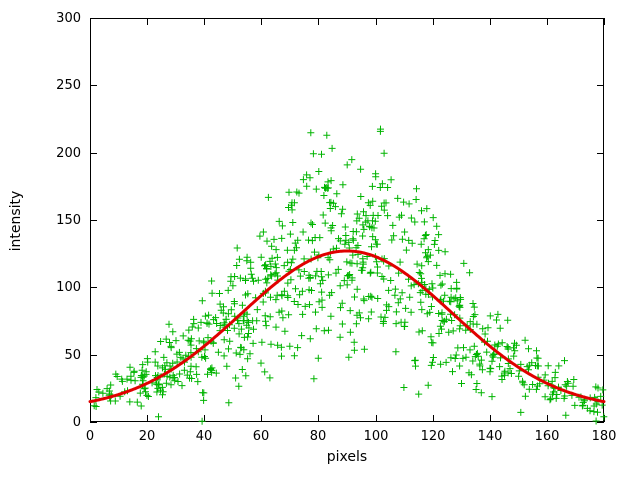 Image resolution: width=640 pixels, height=480 pixels. What do you see at coordinates (68, 85) in the screenshot?
I see `y-tick-label: 250` at bounding box center [68, 85].